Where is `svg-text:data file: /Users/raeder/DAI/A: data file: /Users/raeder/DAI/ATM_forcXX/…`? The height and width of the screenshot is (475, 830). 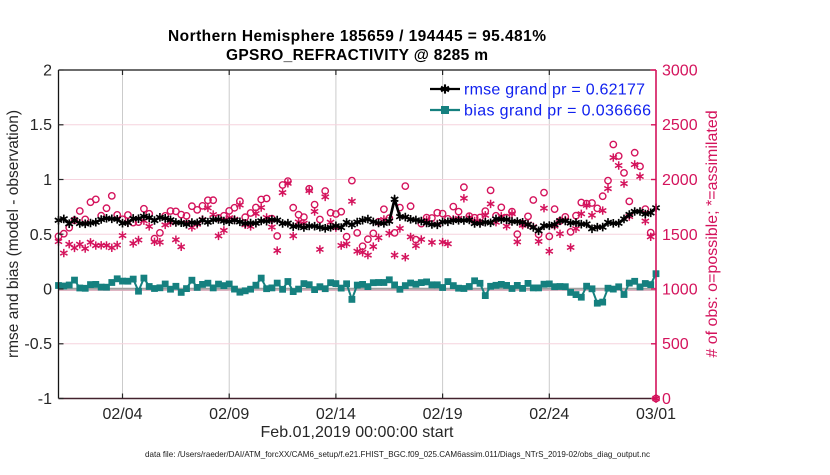
svg-text:data file: /Users/raeder/DAI/A: data file: /Users/raeder/DAI/ATM_forcXX/… is located at coordinates (398, 454).